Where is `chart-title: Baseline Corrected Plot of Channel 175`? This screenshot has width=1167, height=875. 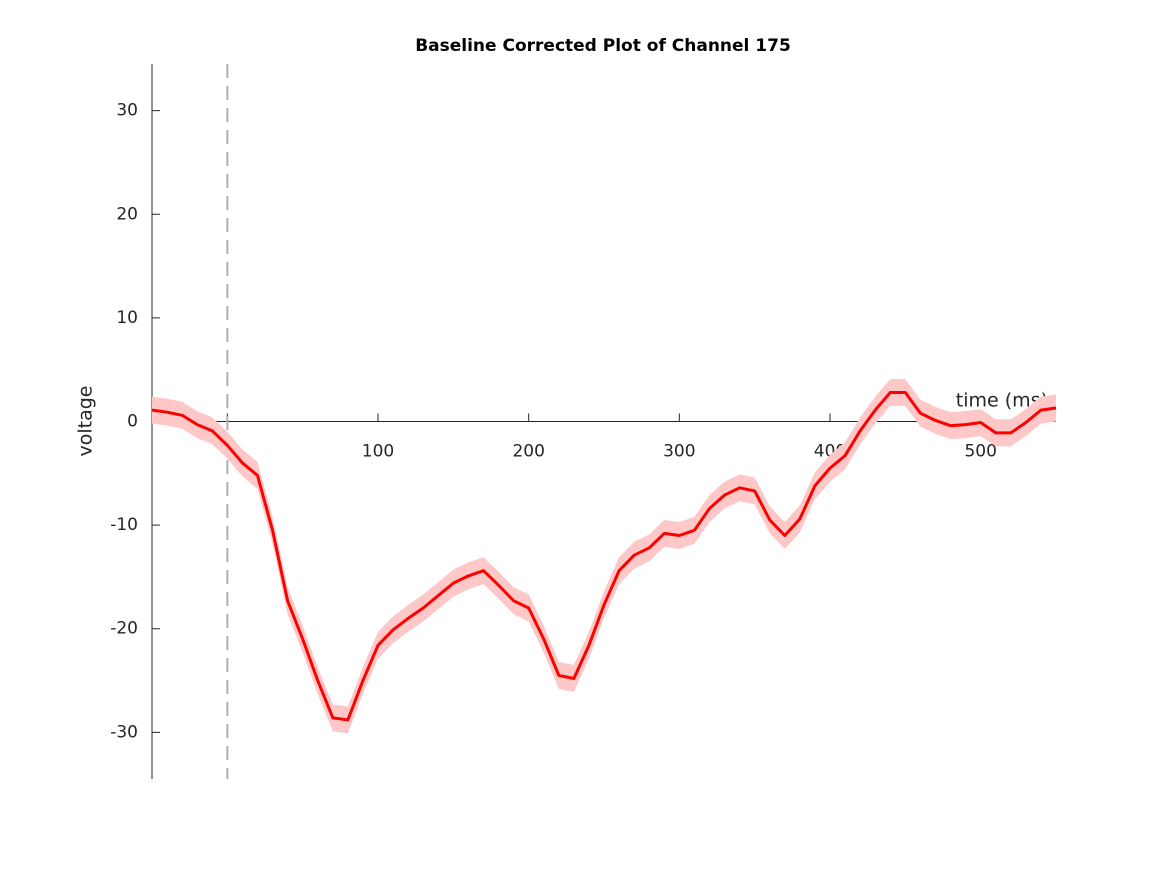
chart-title: Baseline Corrected Plot of Channel 175 is located at coordinates (603, 46).